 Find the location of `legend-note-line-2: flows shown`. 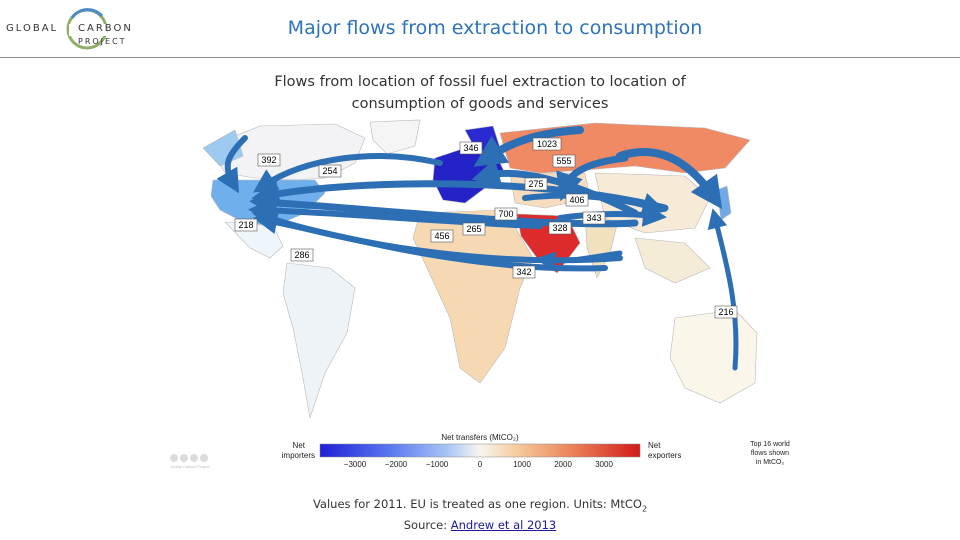

legend-note-line-2: flows shown is located at coordinates (770, 453).